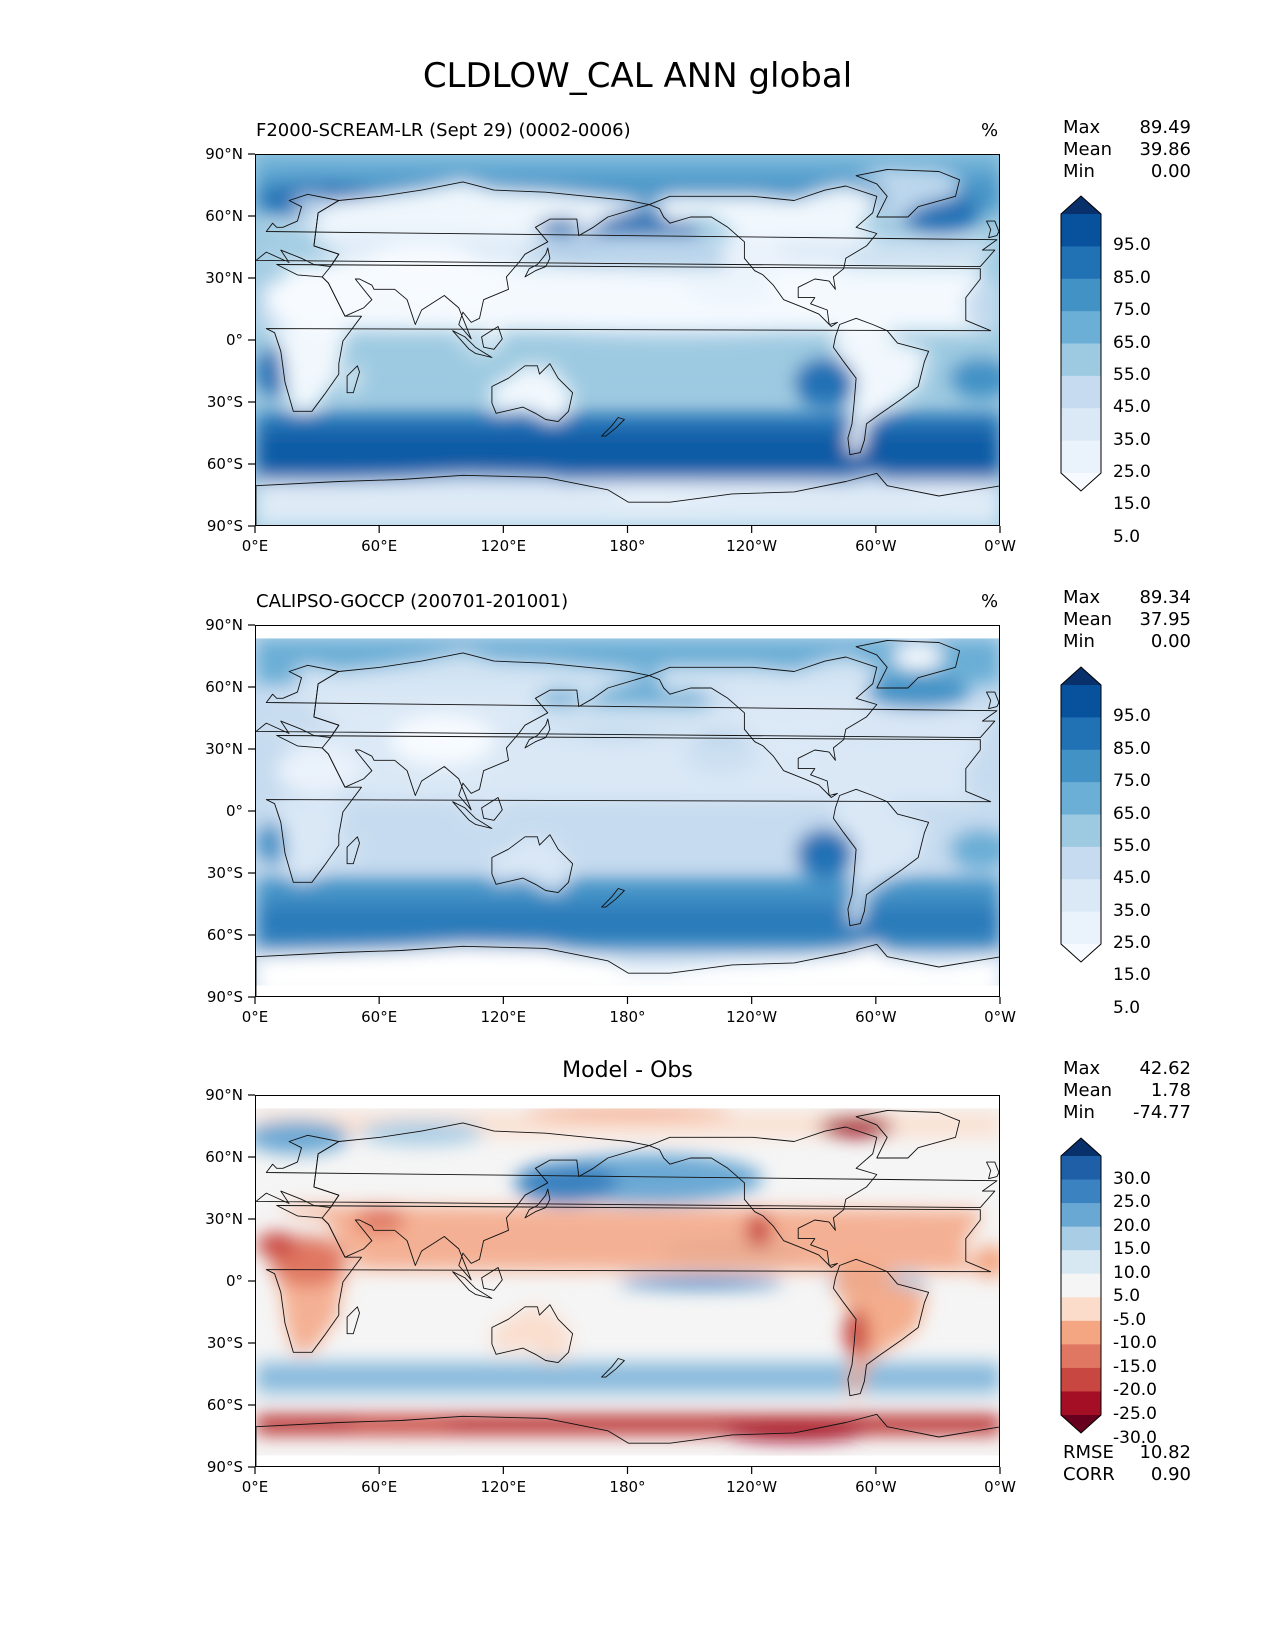  I want to click on coastline-borneo, so click(492, 338).